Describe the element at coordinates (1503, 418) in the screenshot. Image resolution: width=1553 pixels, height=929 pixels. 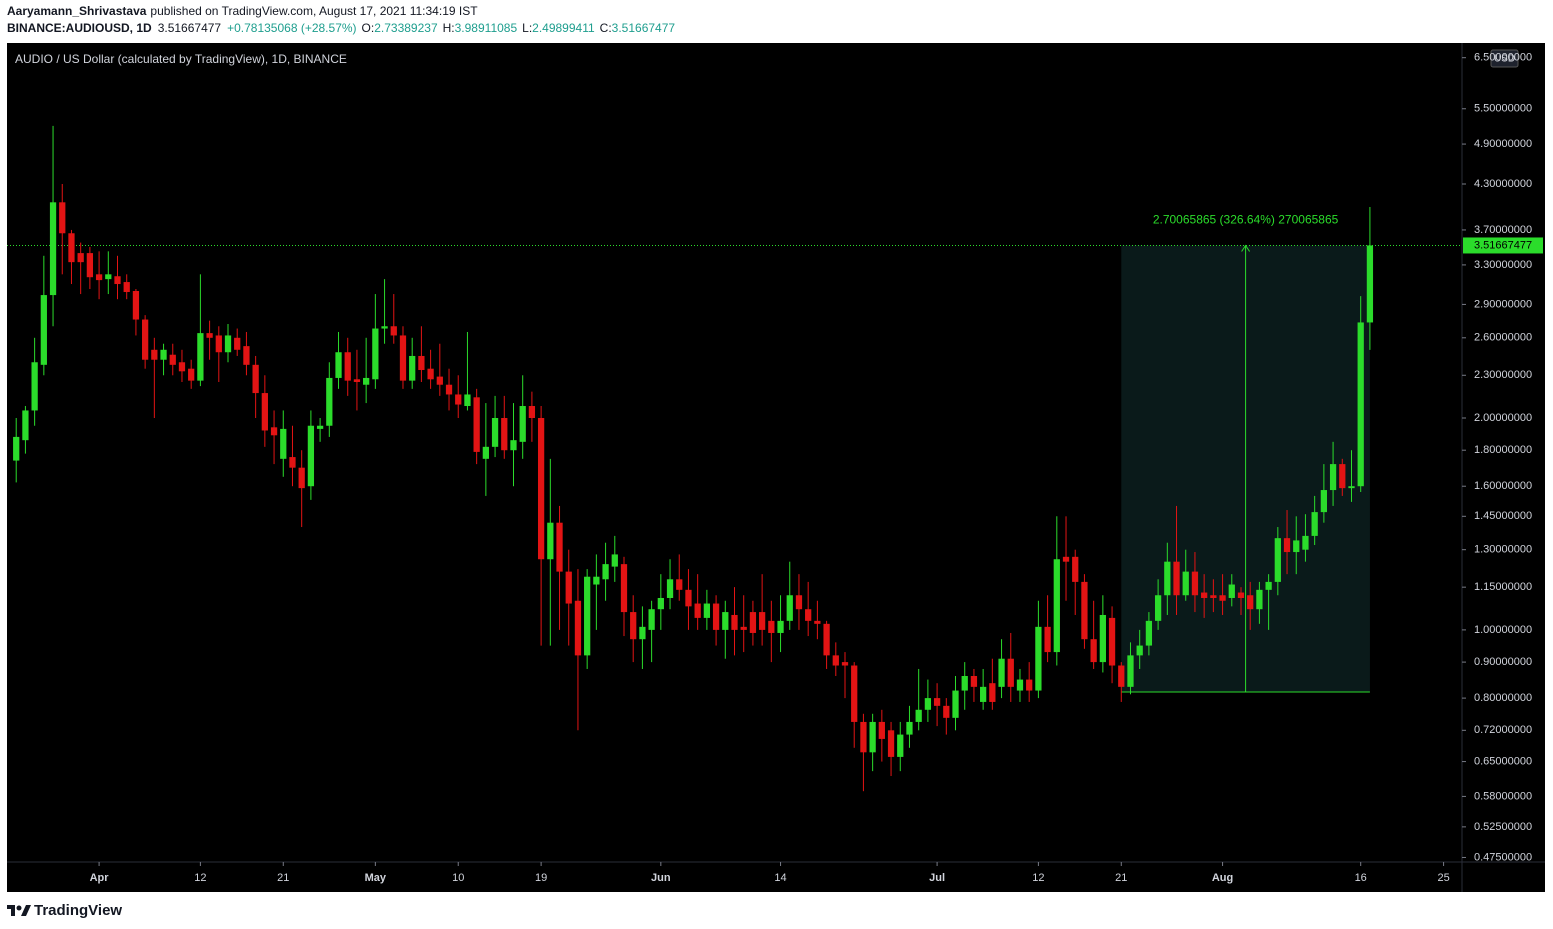
I see `y-tick-label: 2.00000000` at that location.